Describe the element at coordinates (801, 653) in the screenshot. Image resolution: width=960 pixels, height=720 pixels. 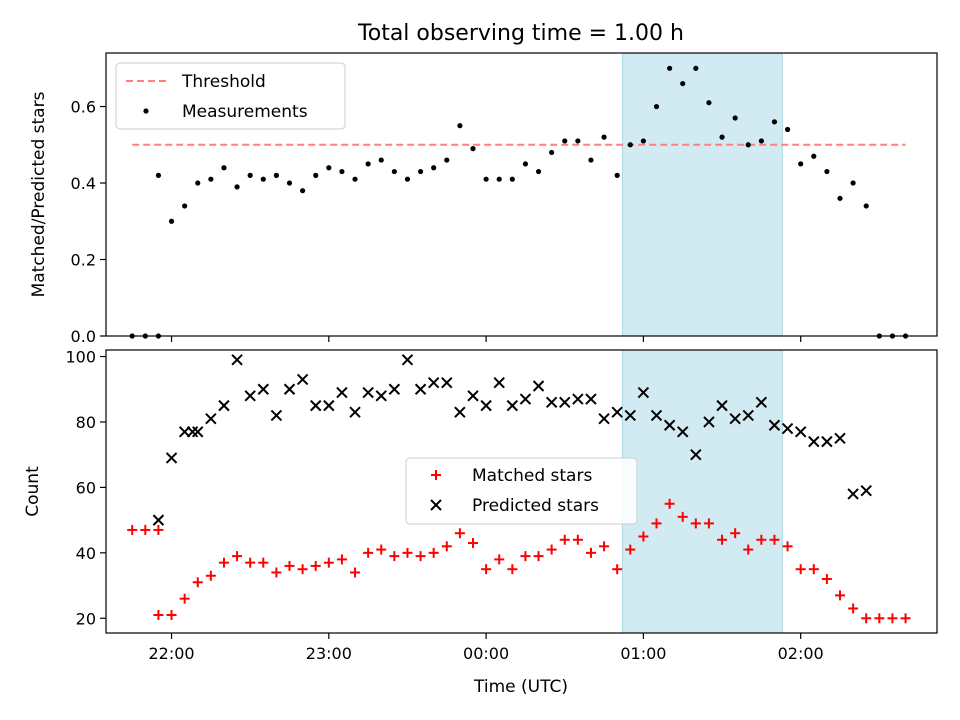
I see `x-tick-label: 02:00` at that location.